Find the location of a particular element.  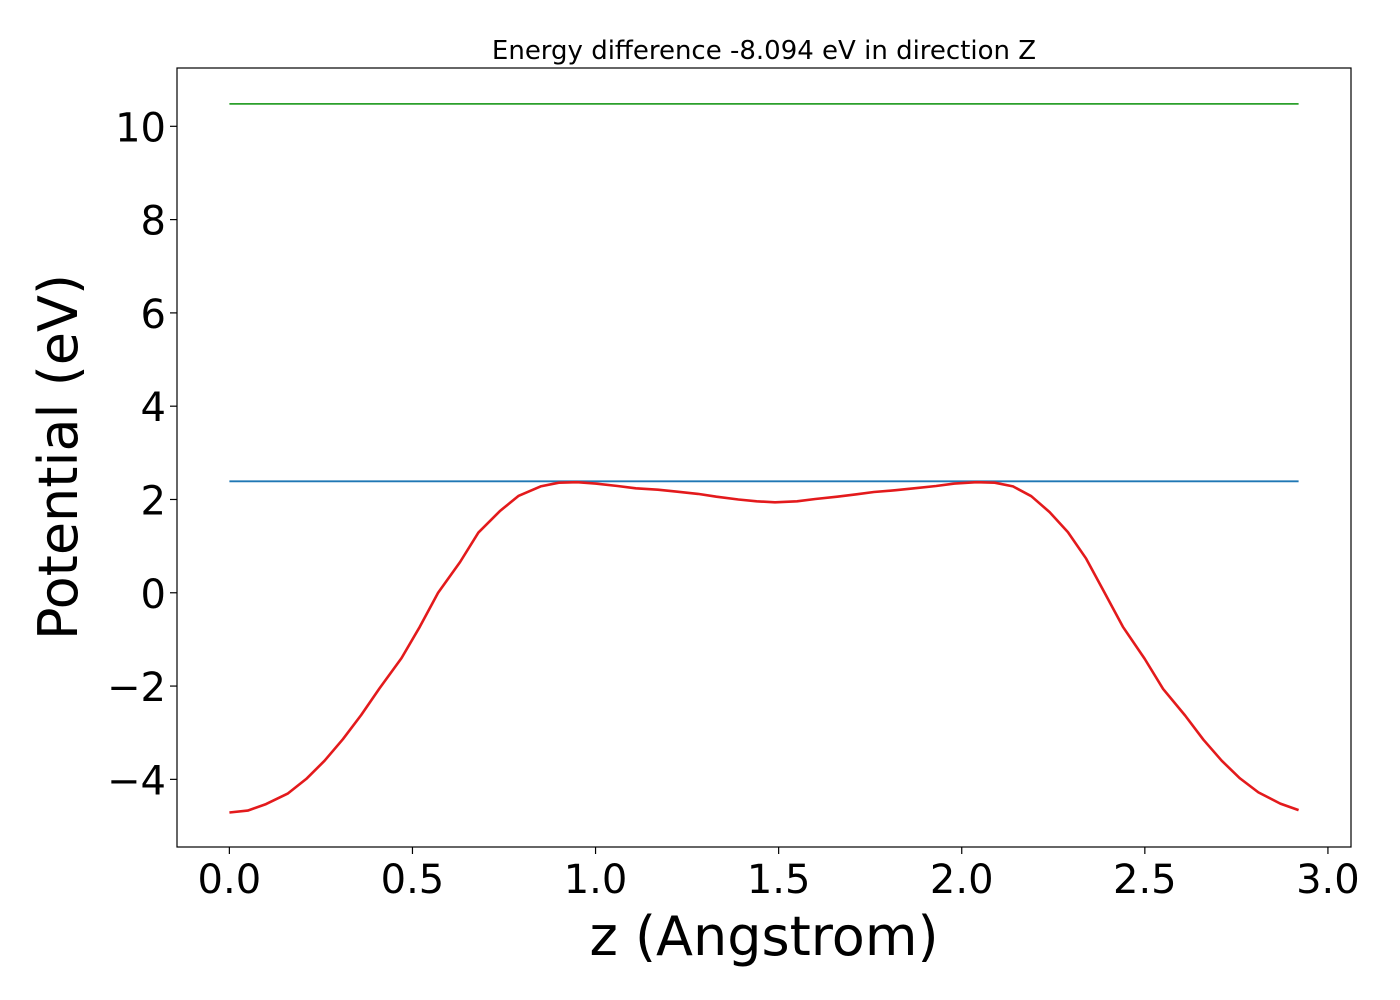

y-tick-label: 8 is located at coordinates (153, 222).